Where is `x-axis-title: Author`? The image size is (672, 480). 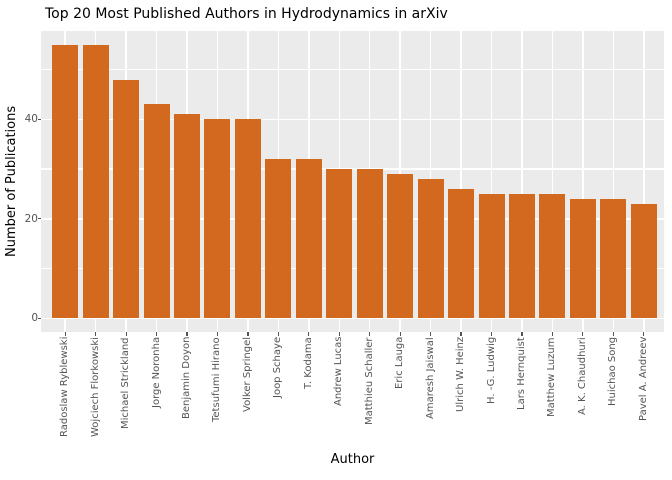
x-axis-title: Author is located at coordinates (352, 459).